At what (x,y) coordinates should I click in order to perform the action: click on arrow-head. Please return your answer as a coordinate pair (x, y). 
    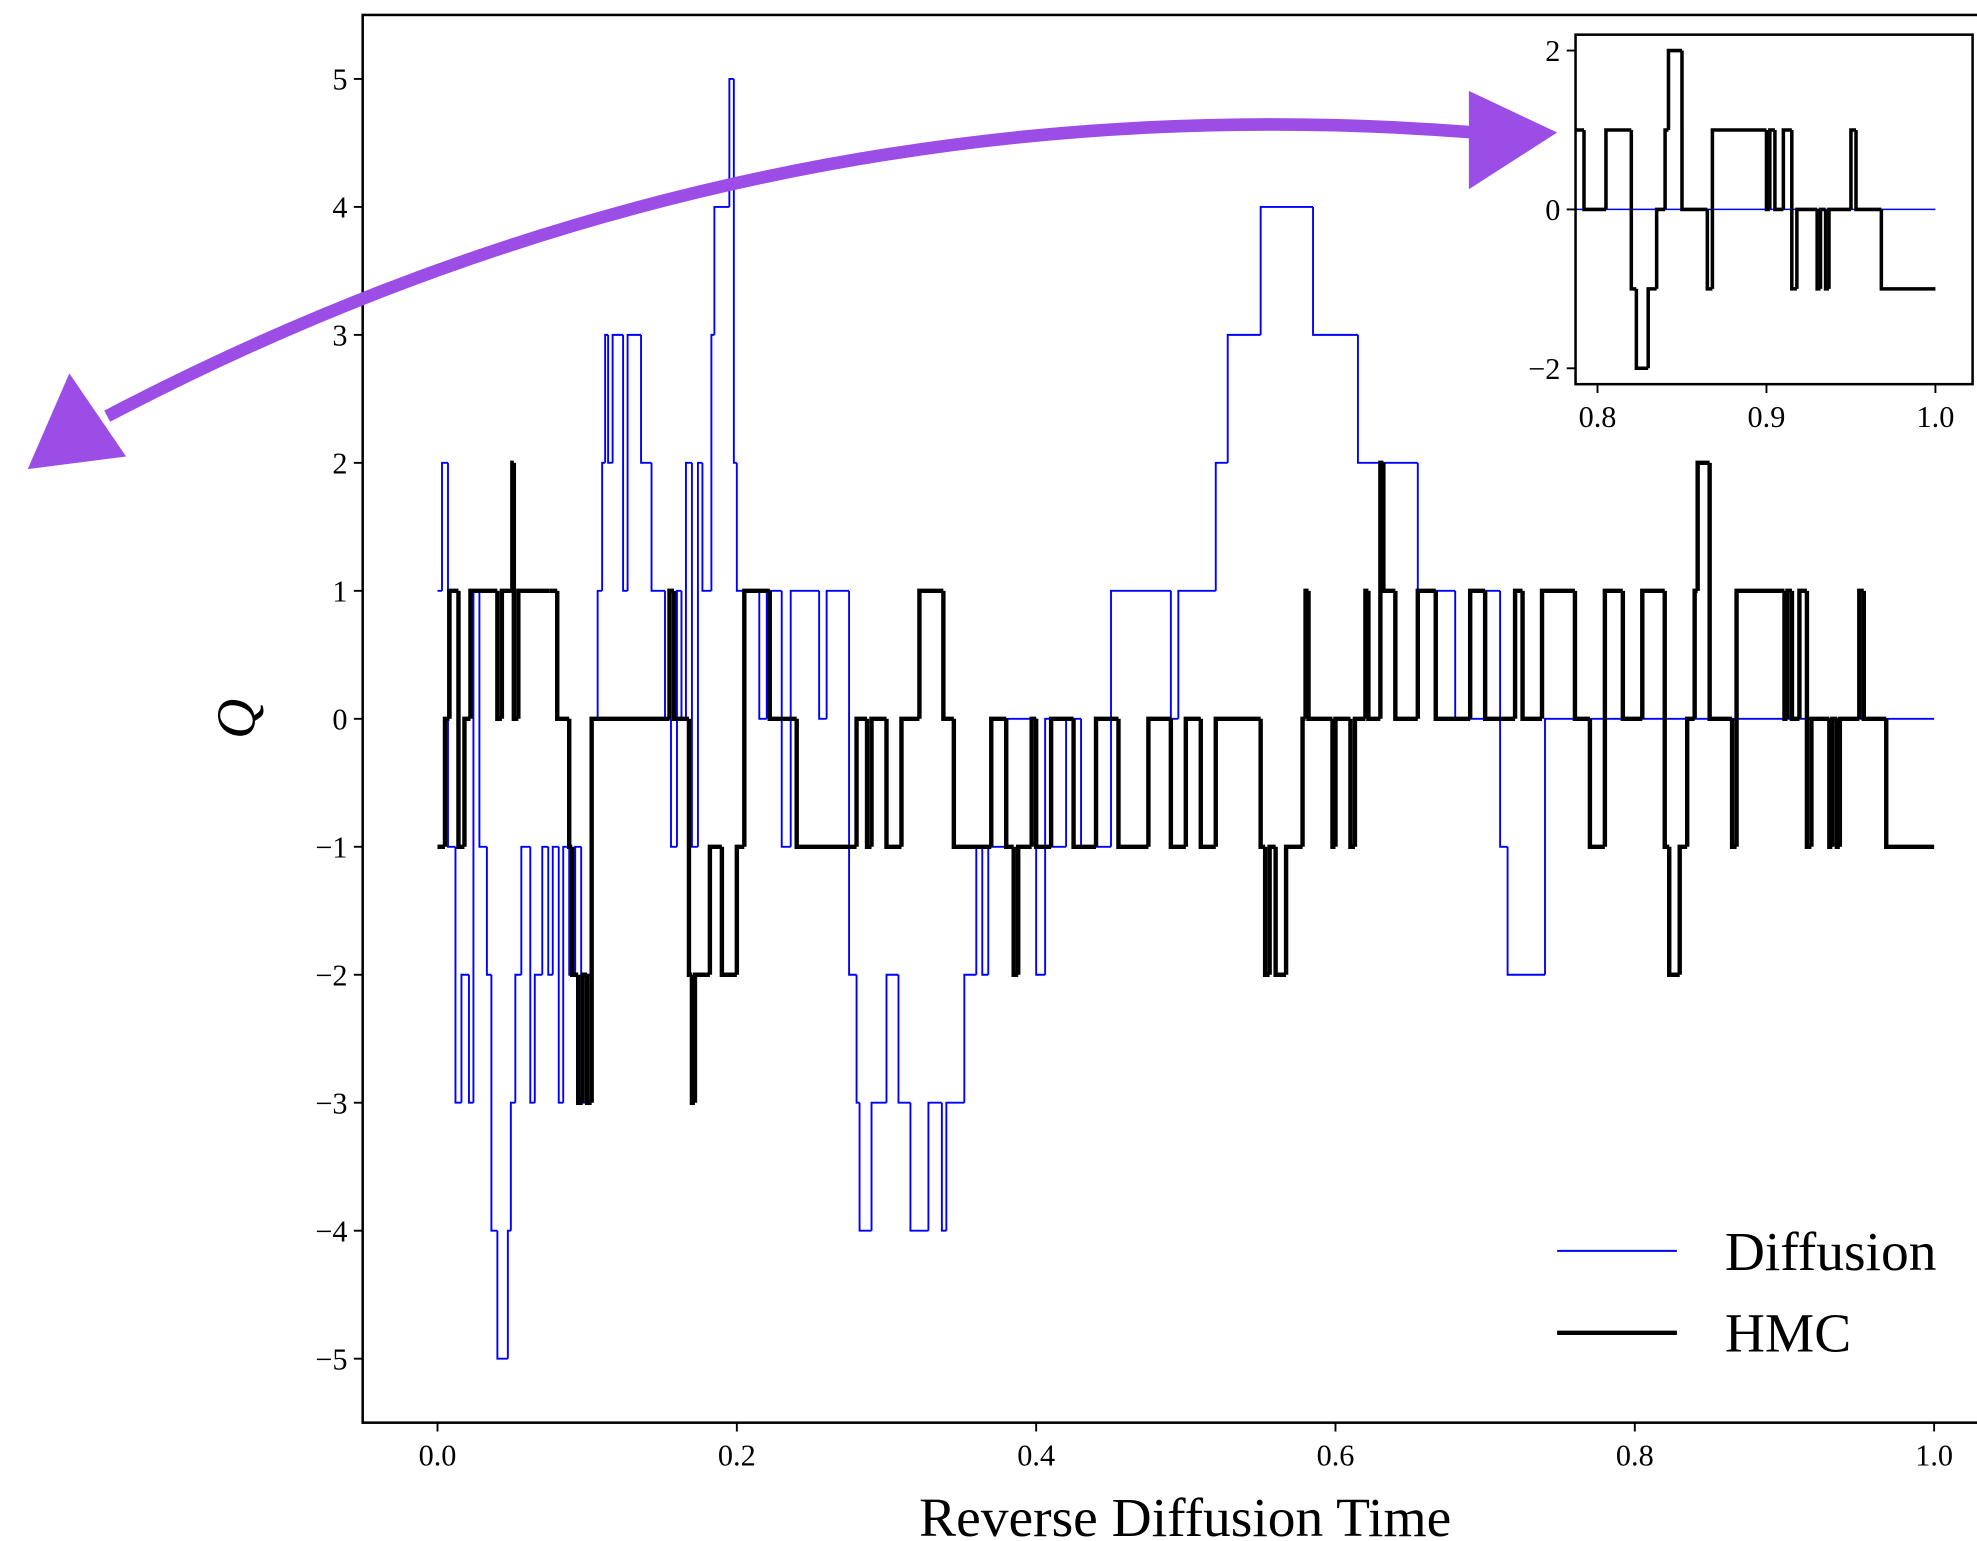
    Looking at the image, I should click on (77, 421).